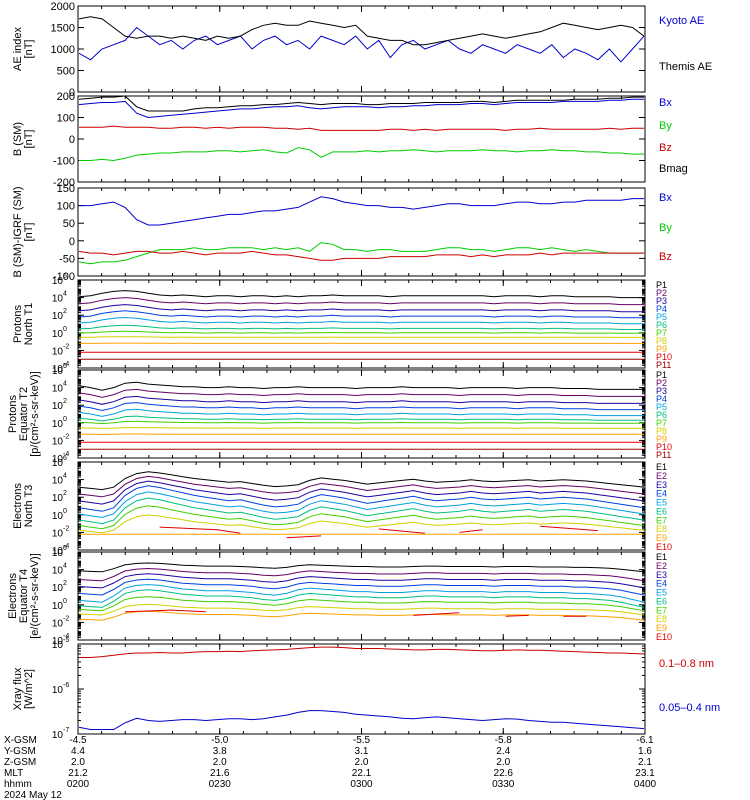  What do you see at coordinates (661, 383) in the screenshot?
I see `legend-channel: P2` at bounding box center [661, 383].